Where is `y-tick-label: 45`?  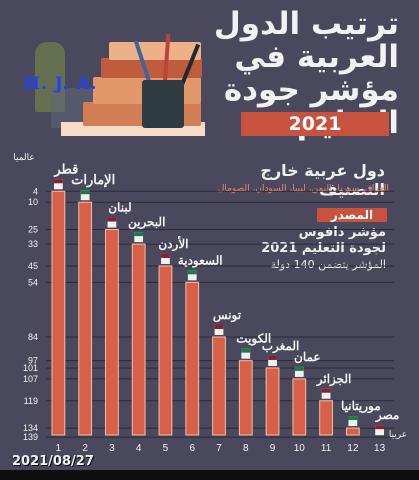 y-tick-label: 45 is located at coordinates (33, 266).